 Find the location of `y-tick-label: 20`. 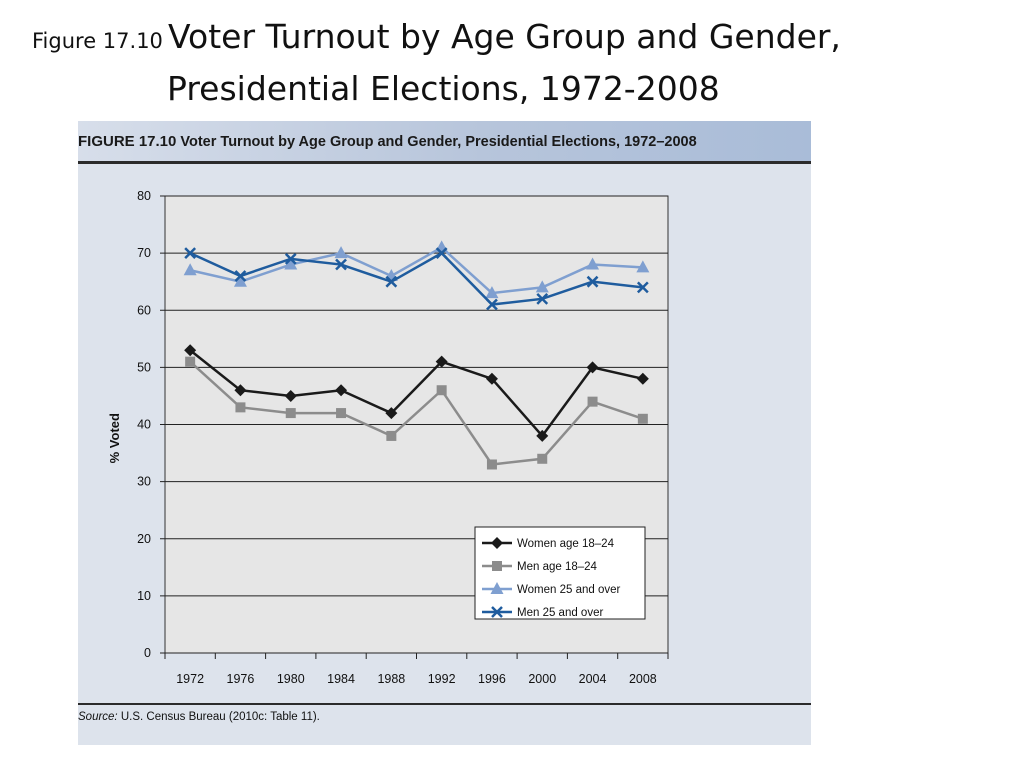

y-tick-label: 20 is located at coordinates (144, 539).